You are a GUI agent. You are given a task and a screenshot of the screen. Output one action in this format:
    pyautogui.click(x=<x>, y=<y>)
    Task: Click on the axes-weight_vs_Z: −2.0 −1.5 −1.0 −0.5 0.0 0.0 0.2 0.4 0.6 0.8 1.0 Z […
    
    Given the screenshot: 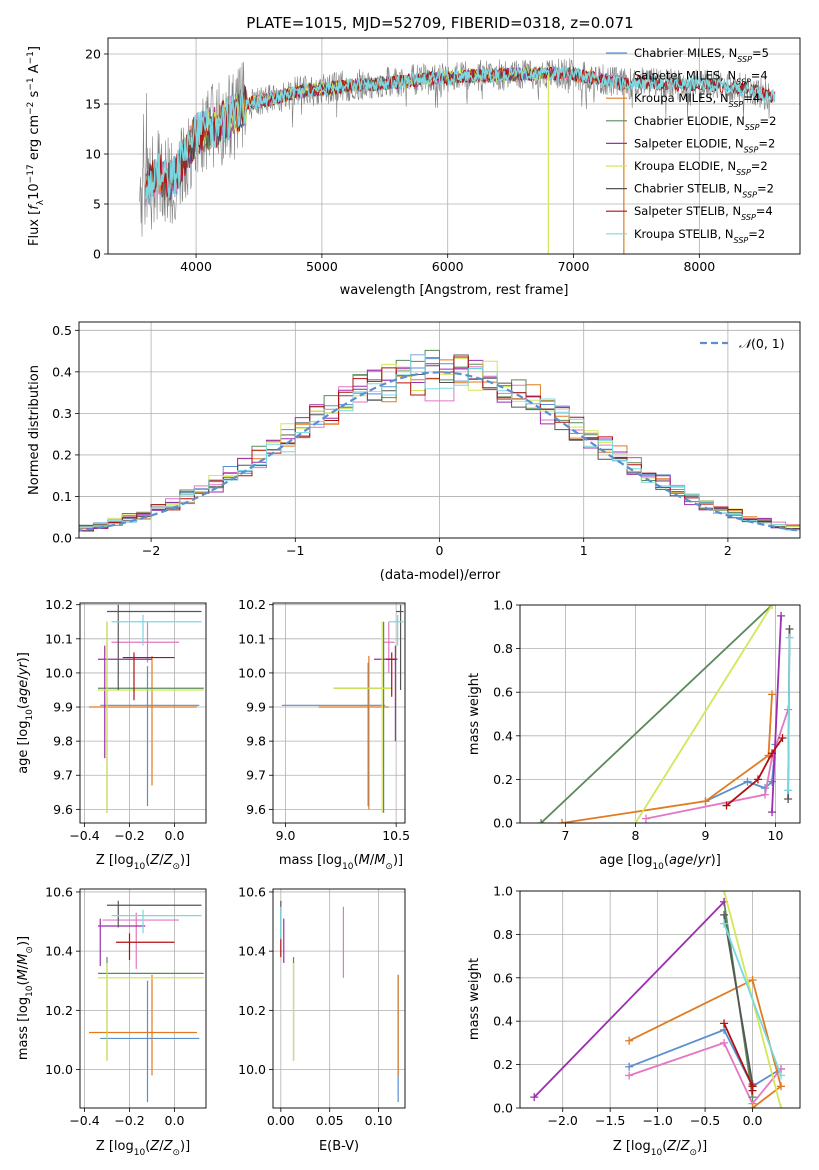 What is the action you would take?
    pyautogui.click(x=634, y=1021)
    